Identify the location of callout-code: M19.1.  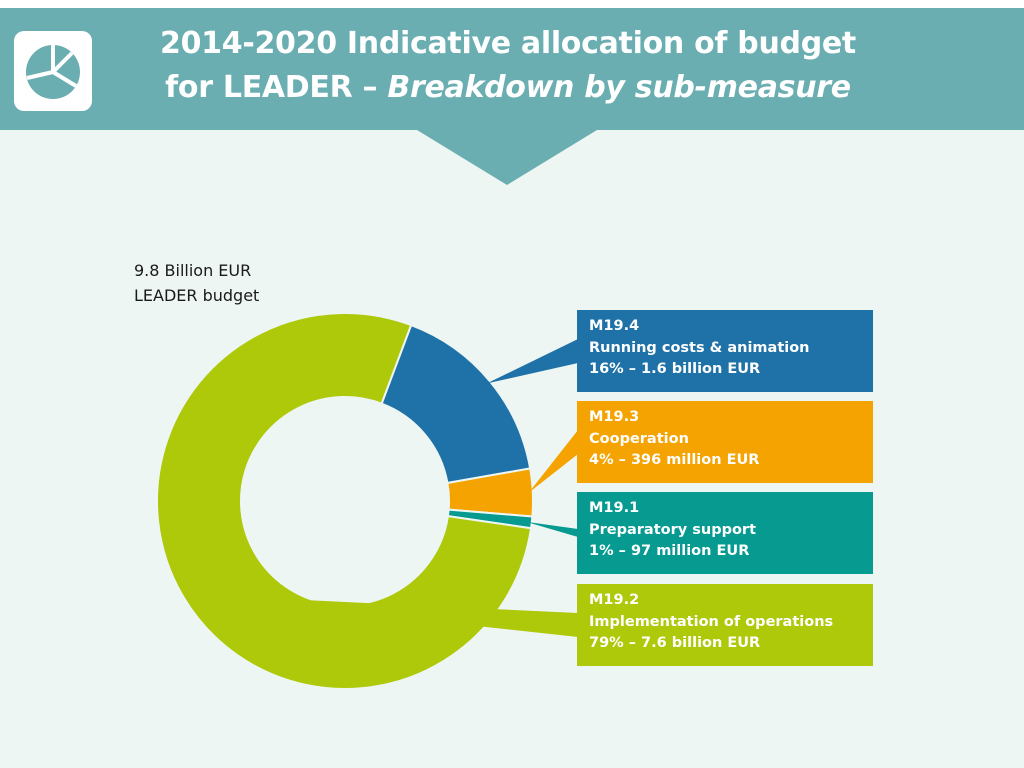
(614, 508).